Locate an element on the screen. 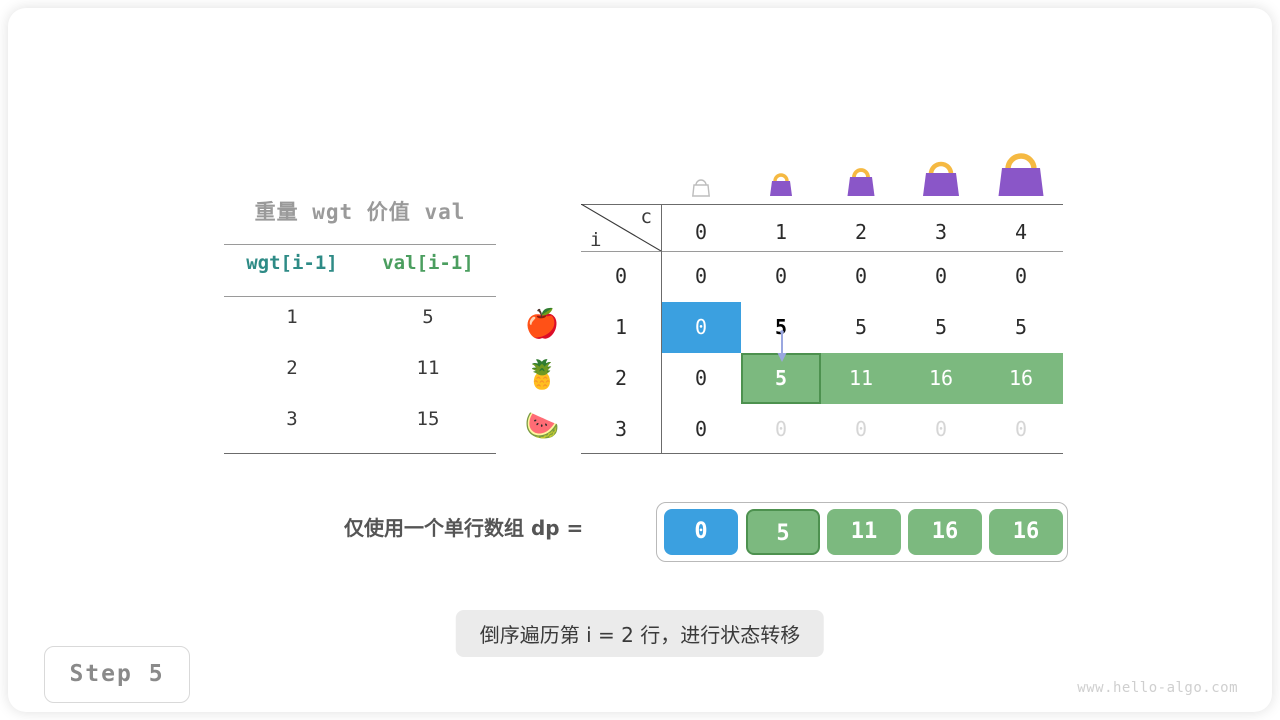  item-val-value: 15 is located at coordinates (428, 419).